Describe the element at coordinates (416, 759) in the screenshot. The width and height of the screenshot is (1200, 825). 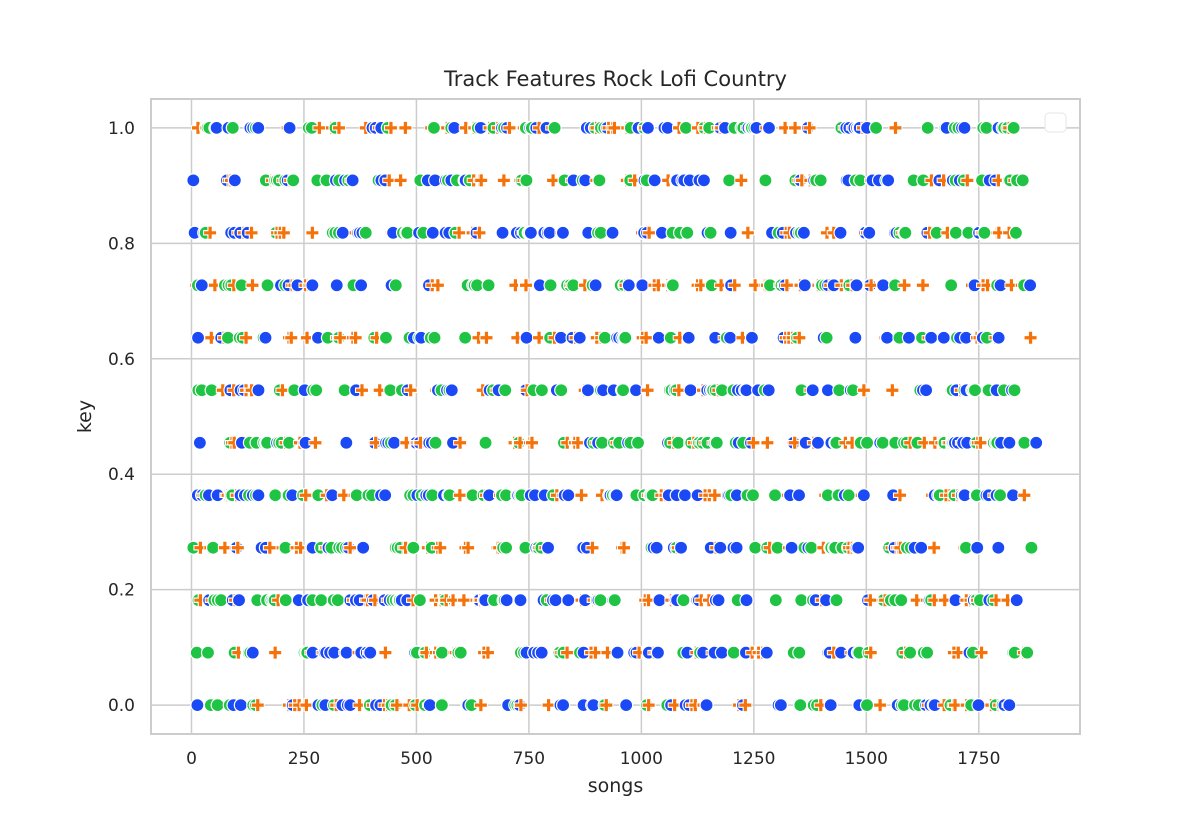
I see `x-tick-label: 500` at that location.